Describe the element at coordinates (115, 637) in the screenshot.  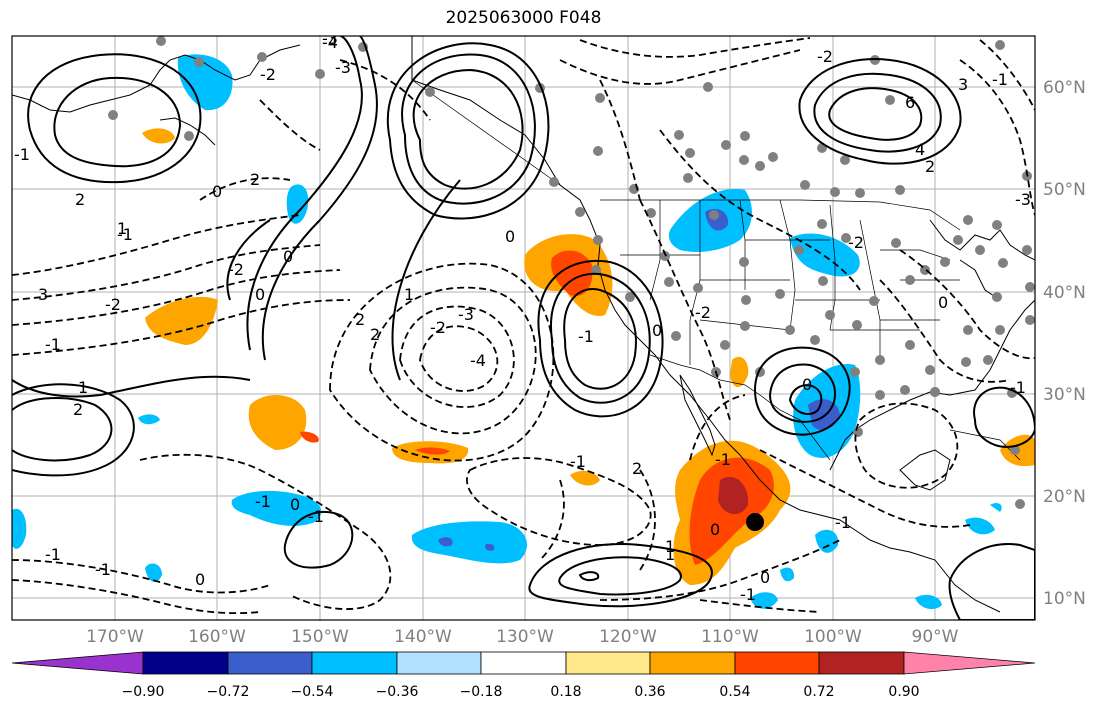
I see `longitude-label: 170°W` at that location.